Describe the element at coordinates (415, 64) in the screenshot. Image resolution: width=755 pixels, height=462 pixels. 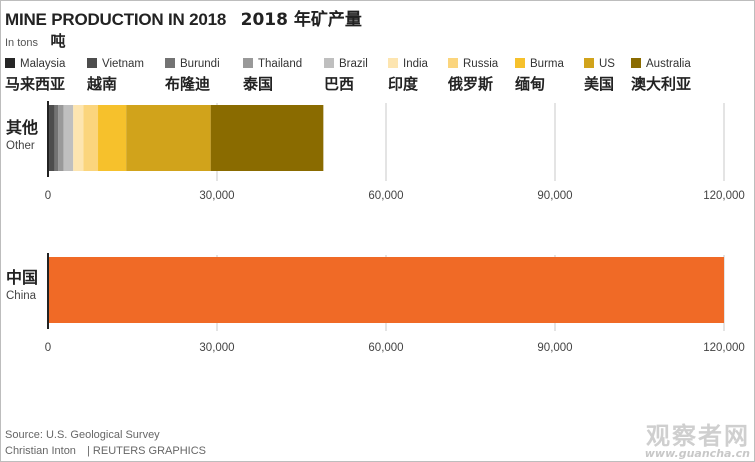
I see `legend-label: India` at that location.